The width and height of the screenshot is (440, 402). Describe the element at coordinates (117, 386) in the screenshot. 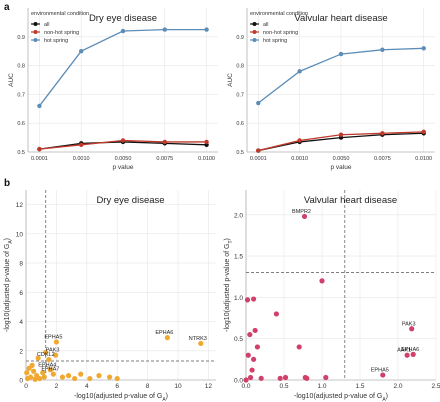

I see `x-tick-label: 6` at that location.